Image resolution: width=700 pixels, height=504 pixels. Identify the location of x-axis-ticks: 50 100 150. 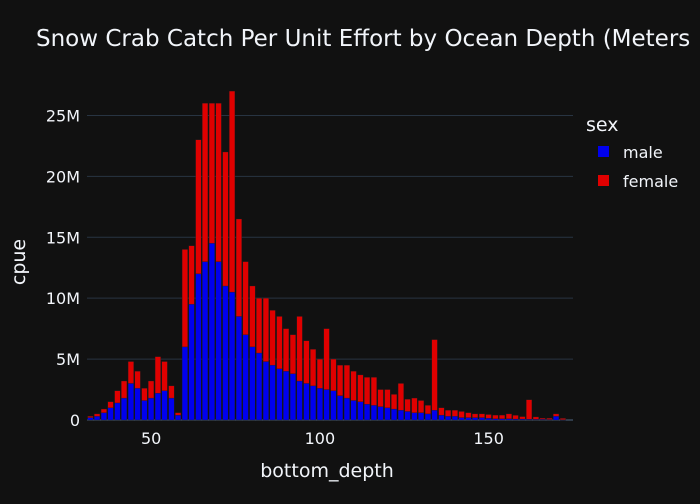
(322, 438).